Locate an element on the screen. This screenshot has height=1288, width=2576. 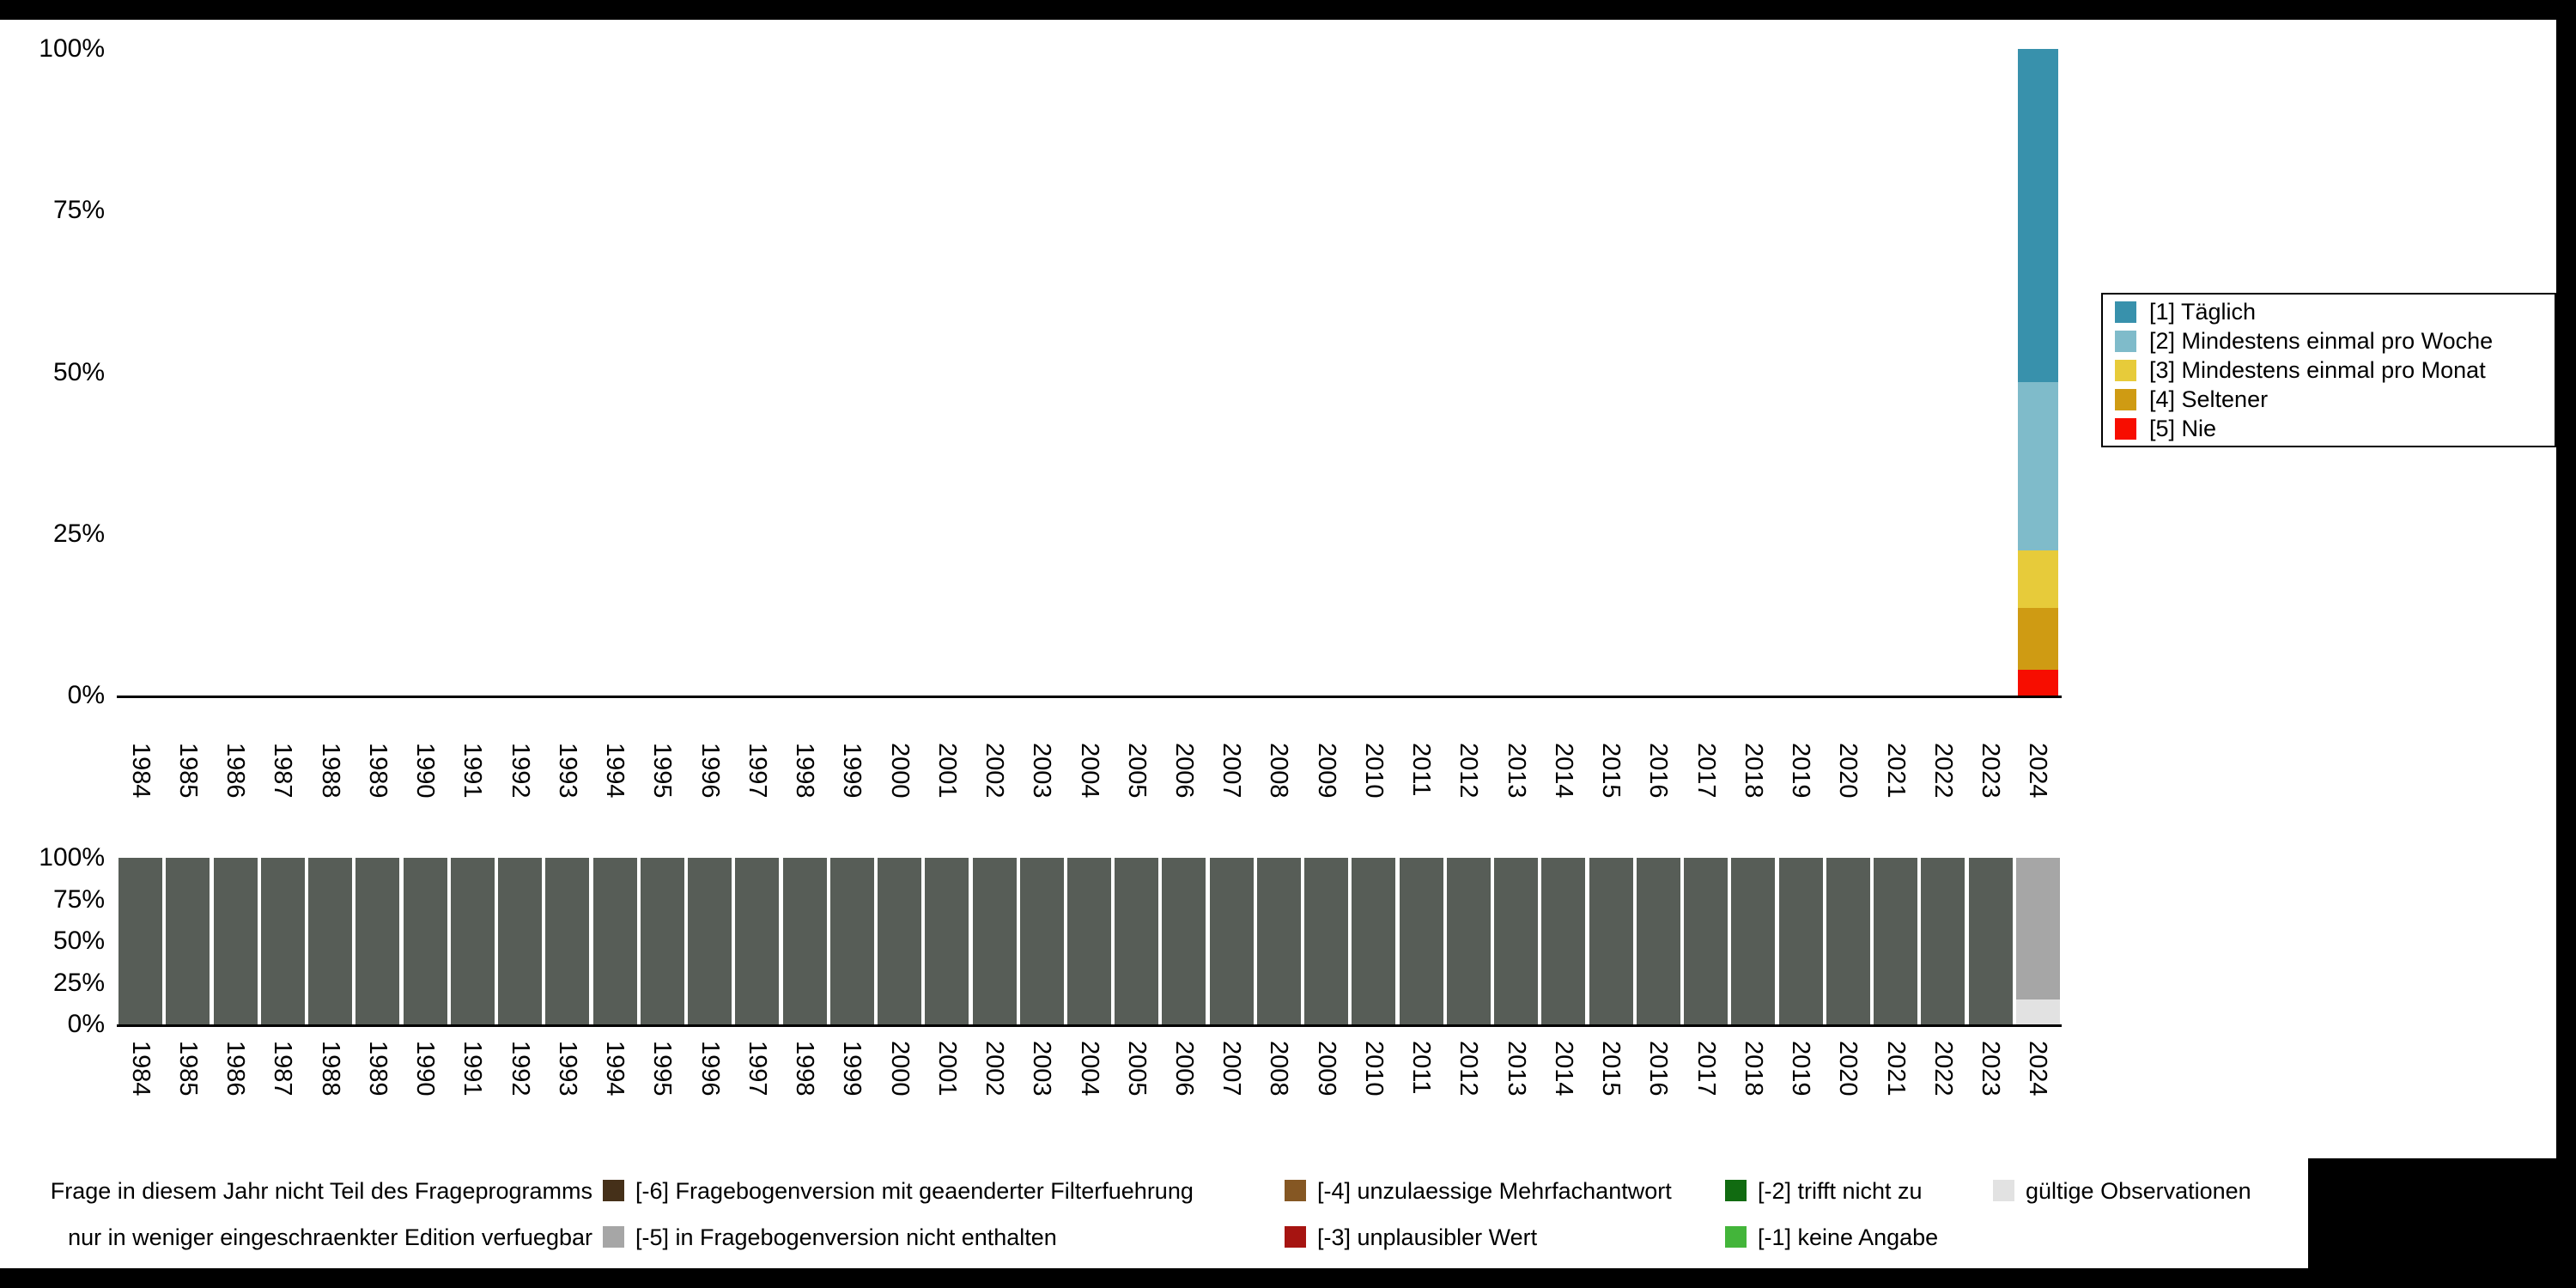
x-tick-label: 2023 is located at coordinates (1991, 1069).